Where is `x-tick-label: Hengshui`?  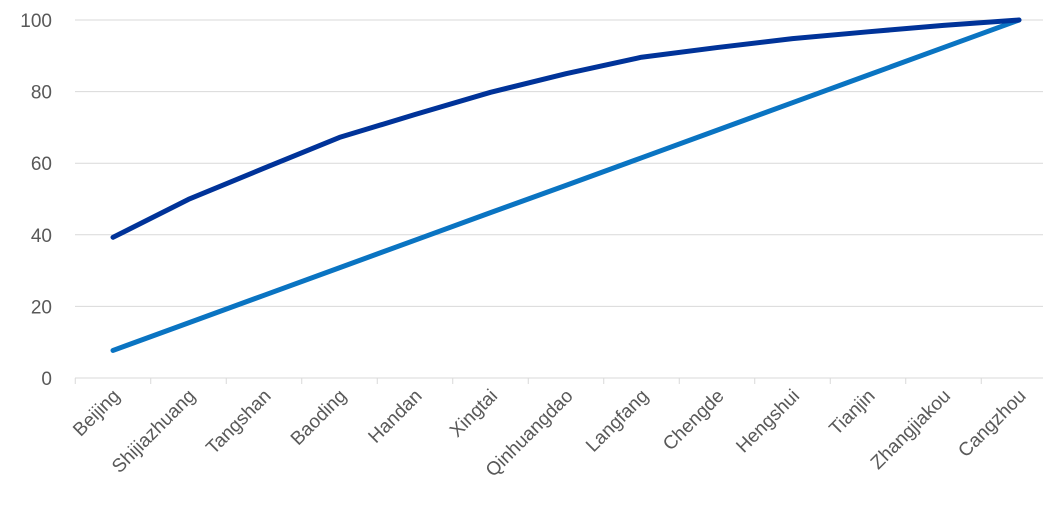 x-tick-label: Hengshui is located at coordinates (768, 422).